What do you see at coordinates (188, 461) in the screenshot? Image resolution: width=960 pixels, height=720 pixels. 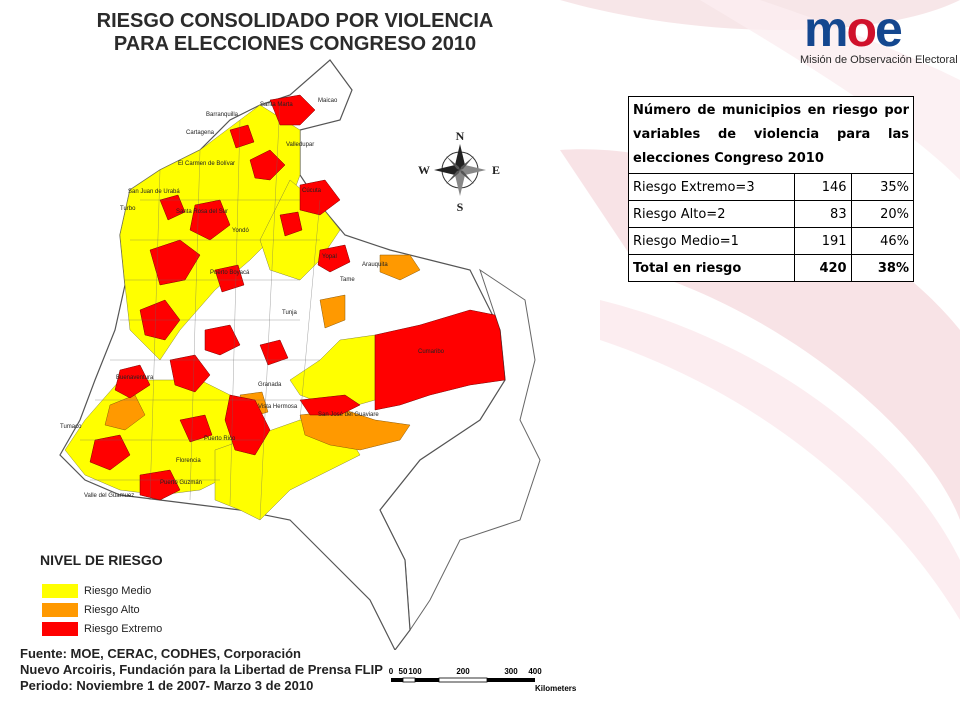 I see `place-label: Florencia` at bounding box center [188, 461].